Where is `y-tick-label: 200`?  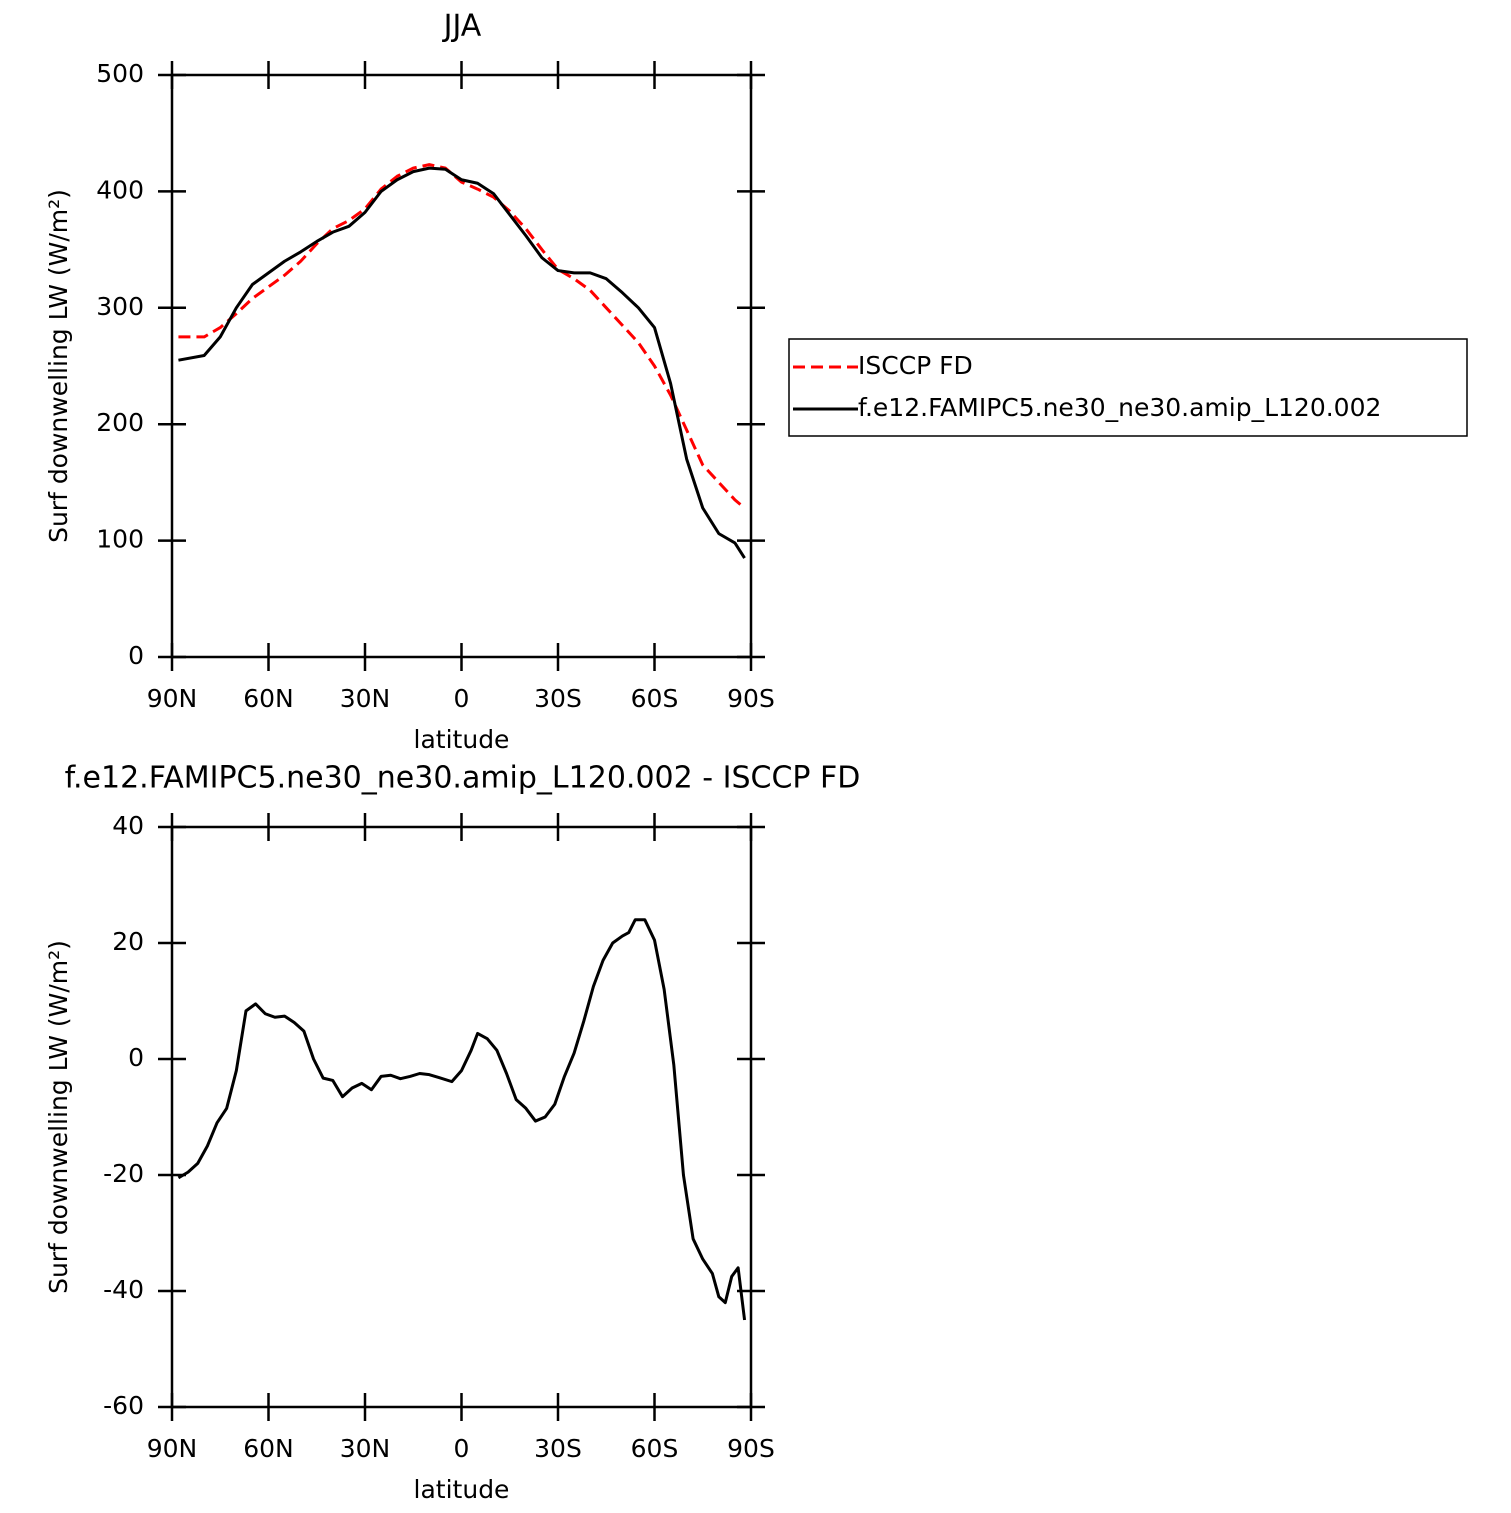 y-tick-label: 200 is located at coordinates (120, 422).